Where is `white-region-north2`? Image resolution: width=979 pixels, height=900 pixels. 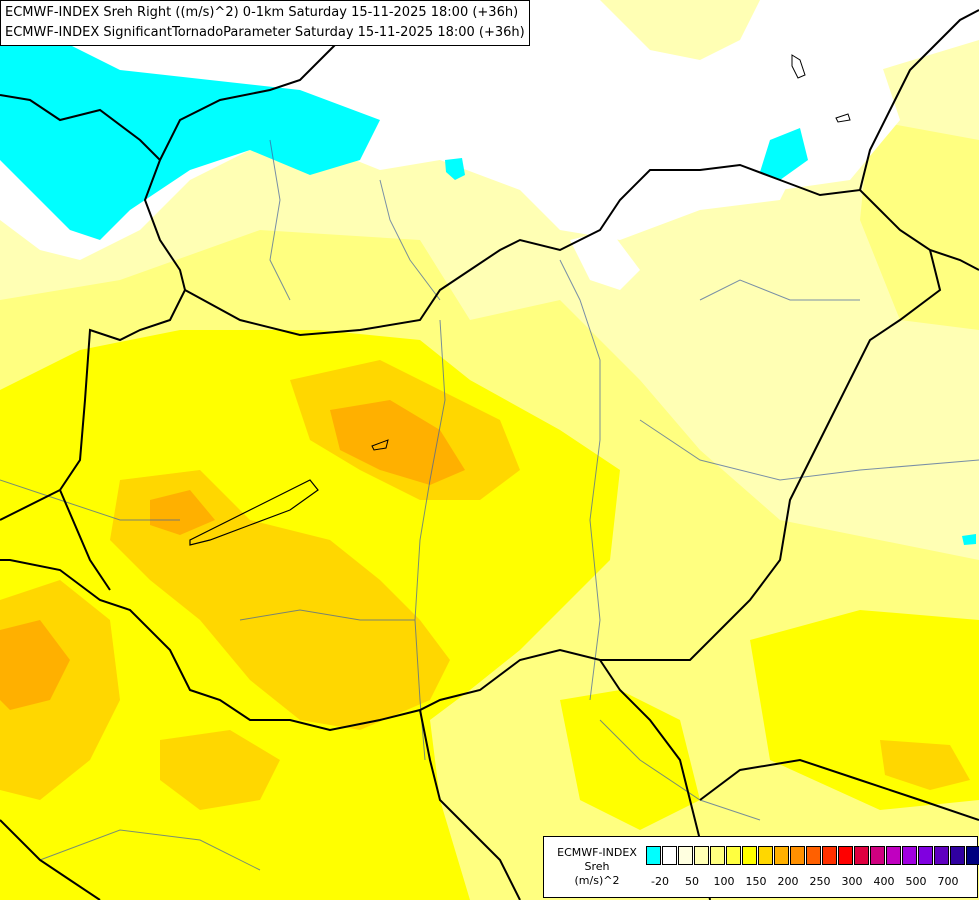
white-region-north2 is located at coordinates (680, 30).